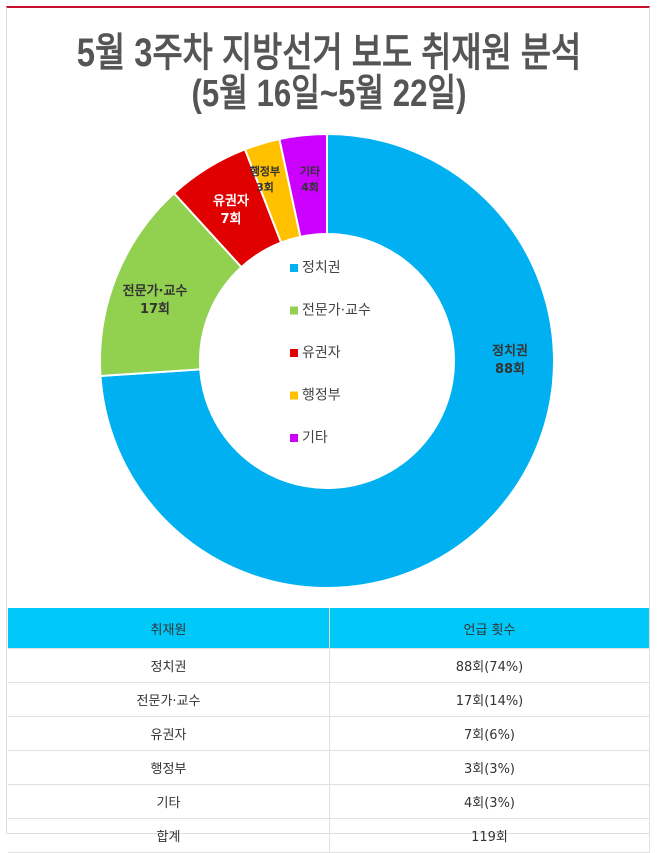  What do you see at coordinates (489, 628) in the screenshot?
I see `header-count: 언급 횟수` at bounding box center [489, 628].